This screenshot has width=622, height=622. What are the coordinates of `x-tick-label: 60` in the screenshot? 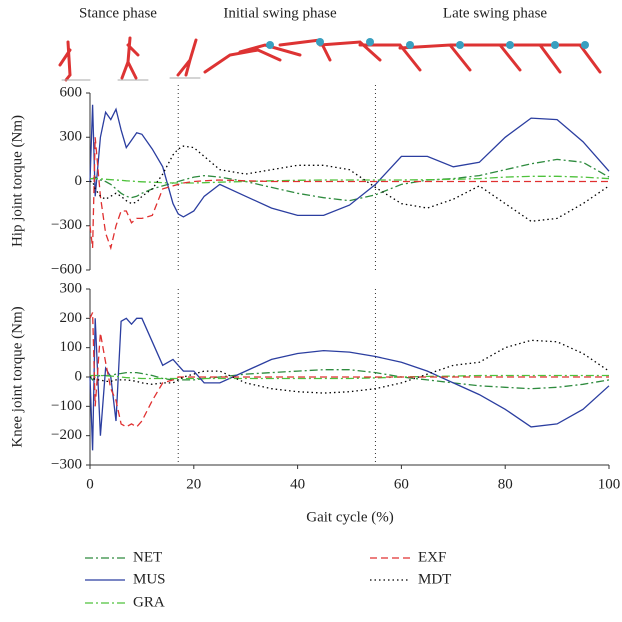 It's located at (401, 484).